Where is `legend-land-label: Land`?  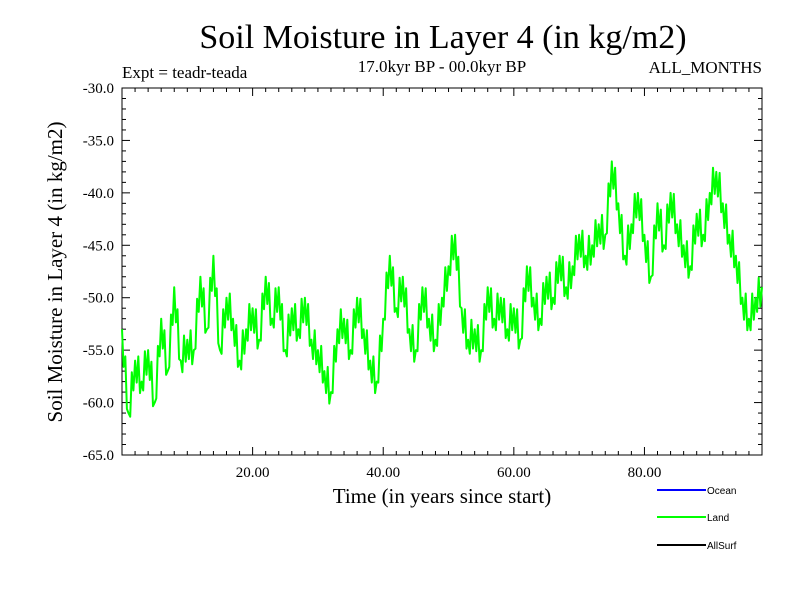
legend-land-label: Land is located at coordinates (718, 518).